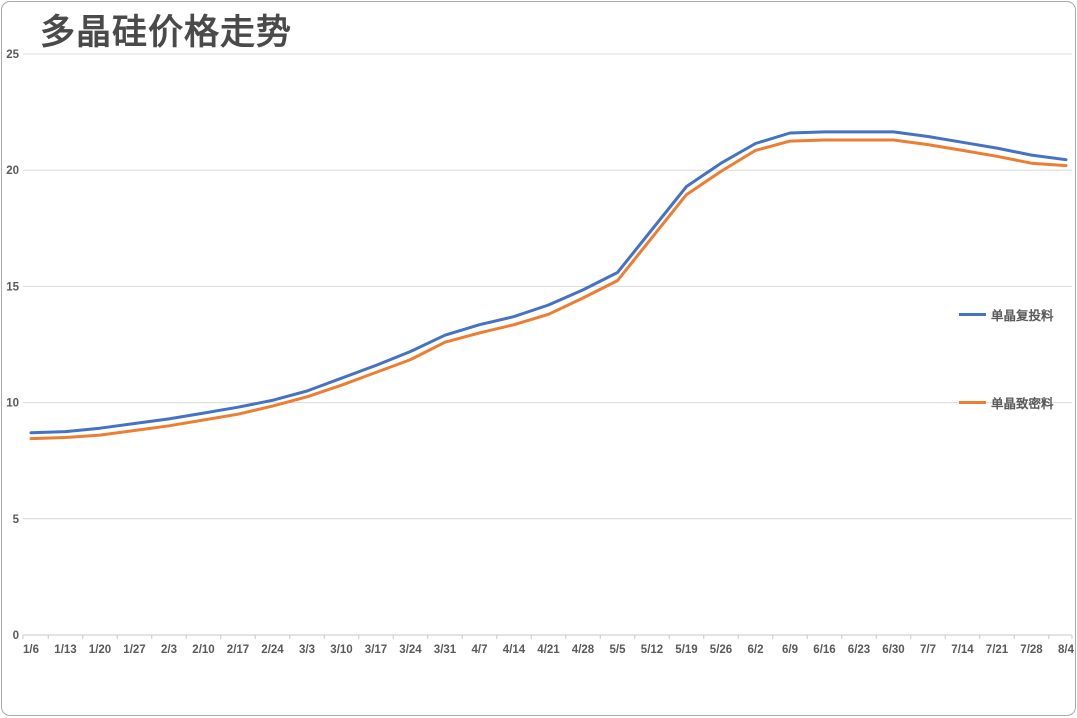 Image resolution: width=1077 pixels, height=718 pixels. I want to click on x-tick-label: 3/17, so click(376, 650).